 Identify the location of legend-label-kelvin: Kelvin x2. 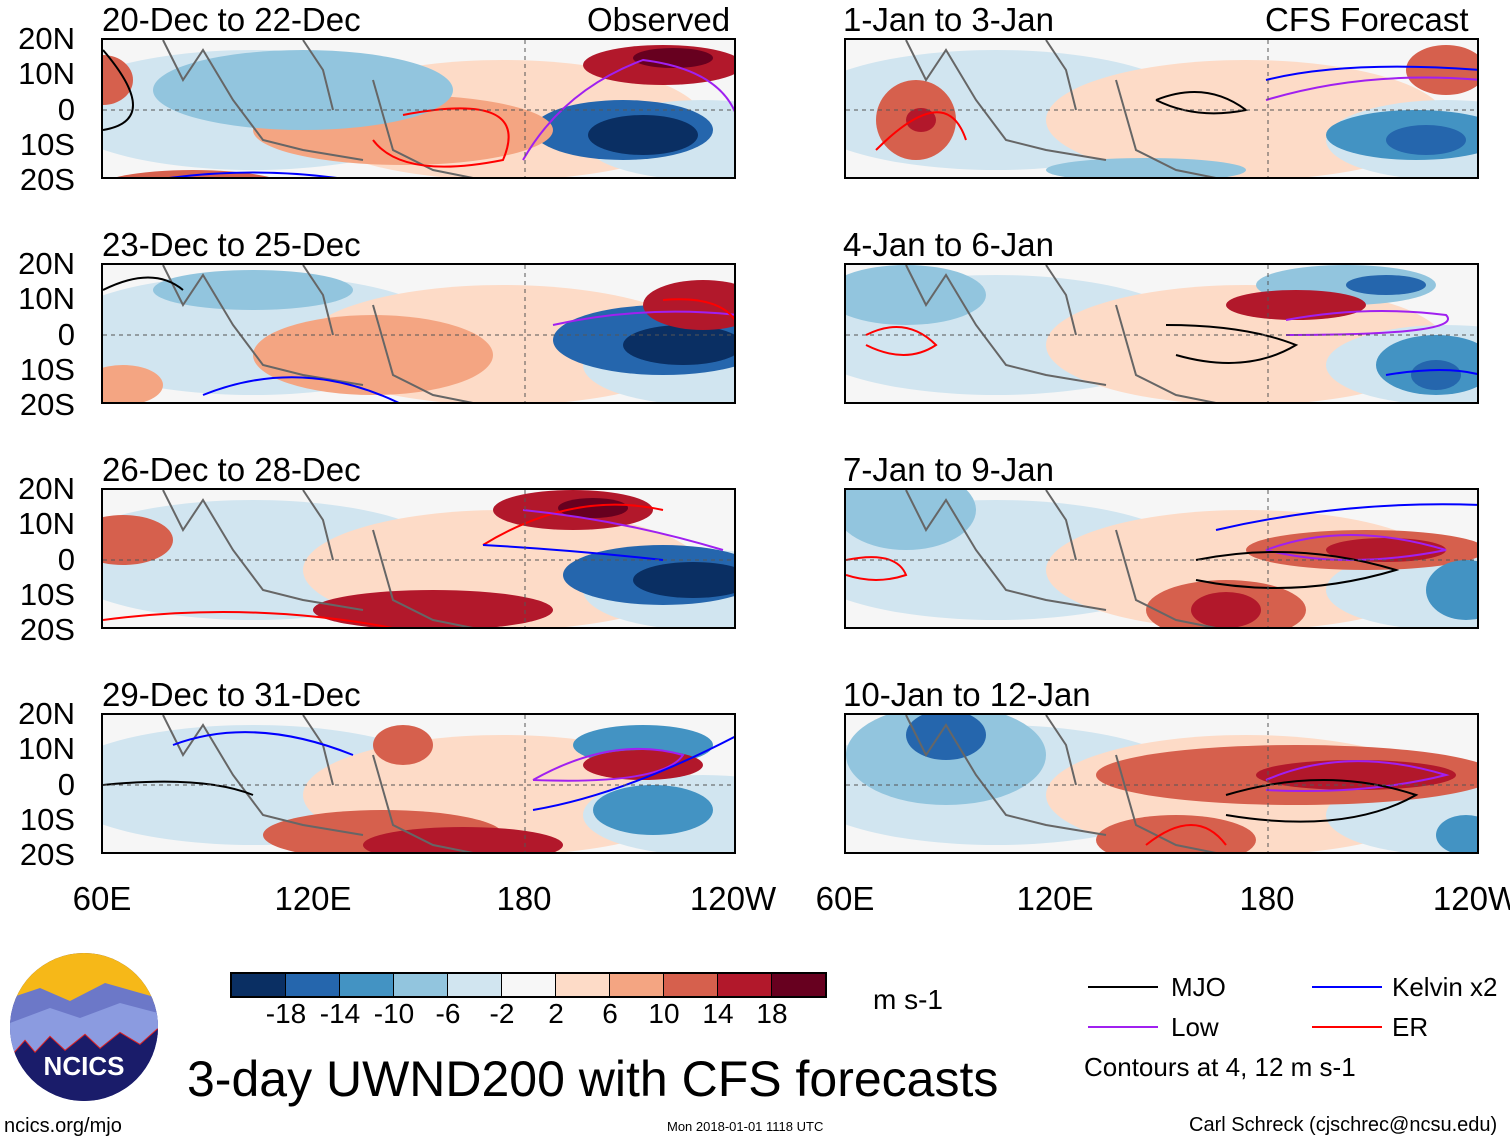
(1445, 987).